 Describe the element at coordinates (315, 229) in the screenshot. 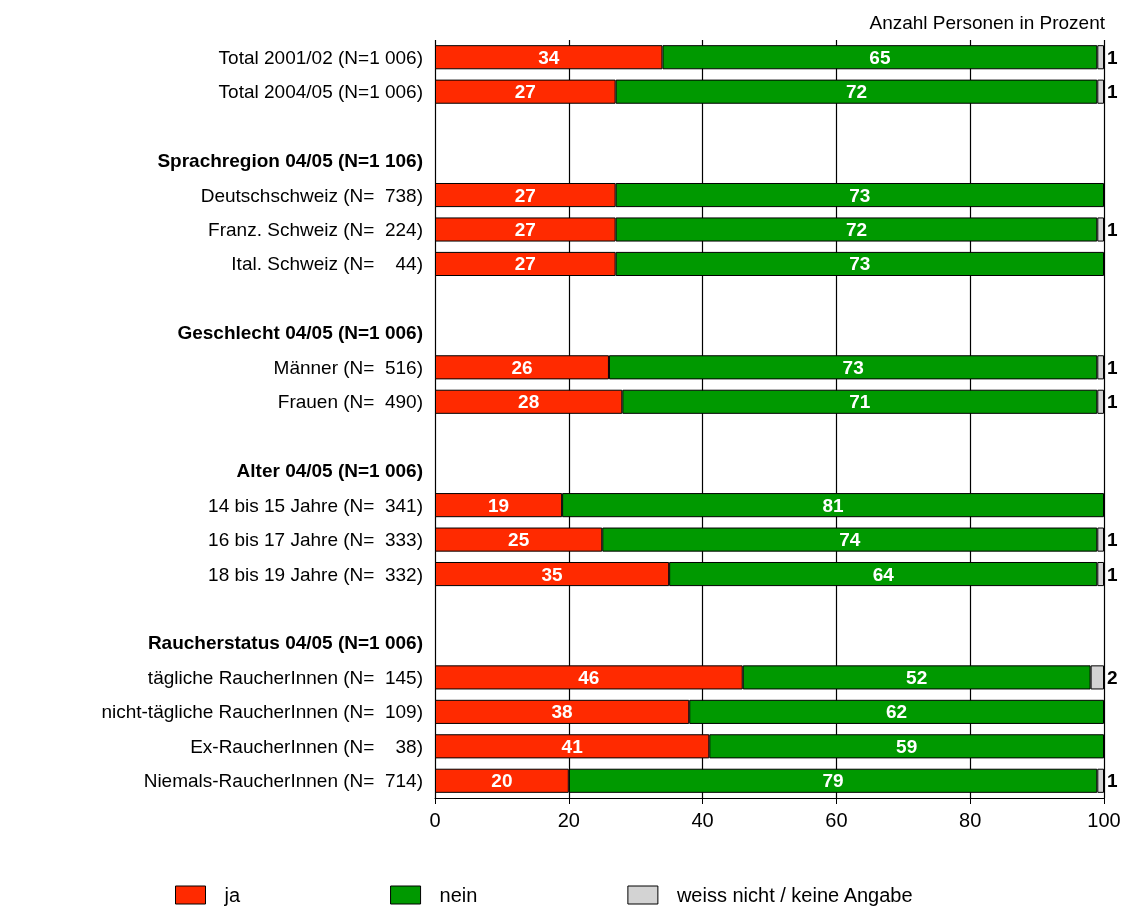

I see `y-tick-label: Franz. Schweiz (N= 224)` at that location.